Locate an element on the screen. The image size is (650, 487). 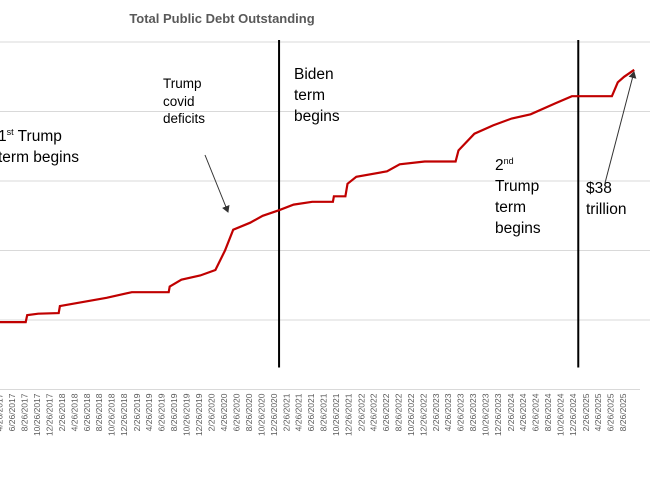
annotation-covid: Trump covid deficits is located at coordinates (184, 101).